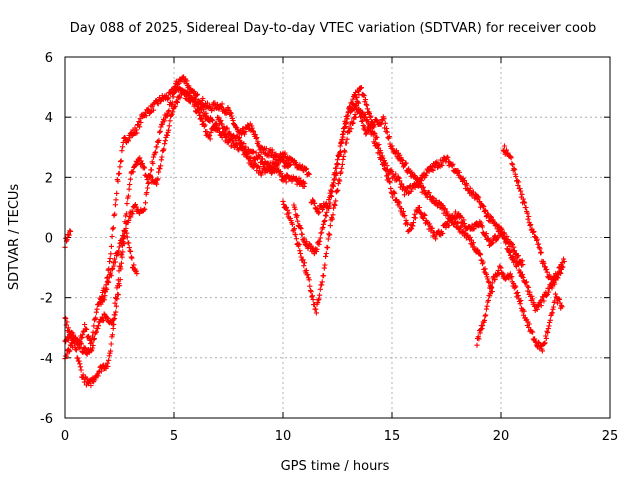  Describe the element at coordinates (49, 118) in the screenshot. I see `y-tick-label: 4` at that location.